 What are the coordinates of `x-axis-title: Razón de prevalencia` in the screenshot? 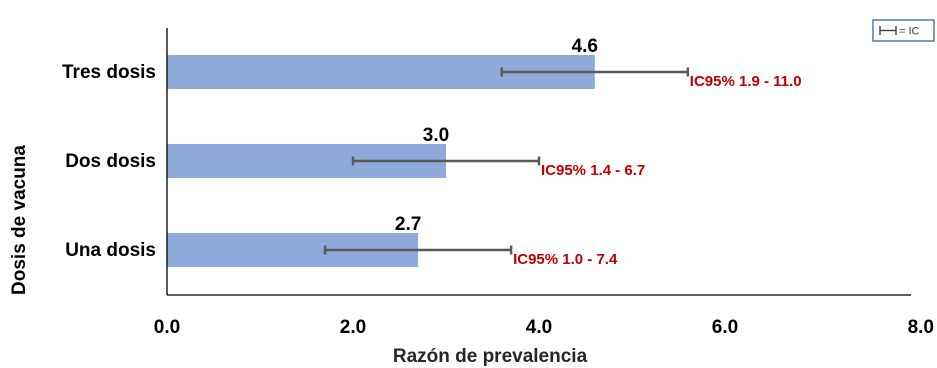 It's located at (490, 356).